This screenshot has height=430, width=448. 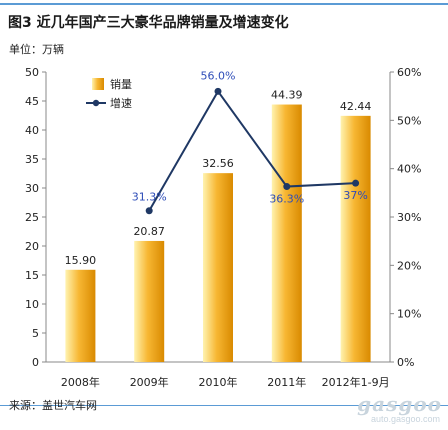 What do you see at coordinates (32, 101) in the screenshot?
I see `left-tick-label: 45` at bounding box center [32, 101].